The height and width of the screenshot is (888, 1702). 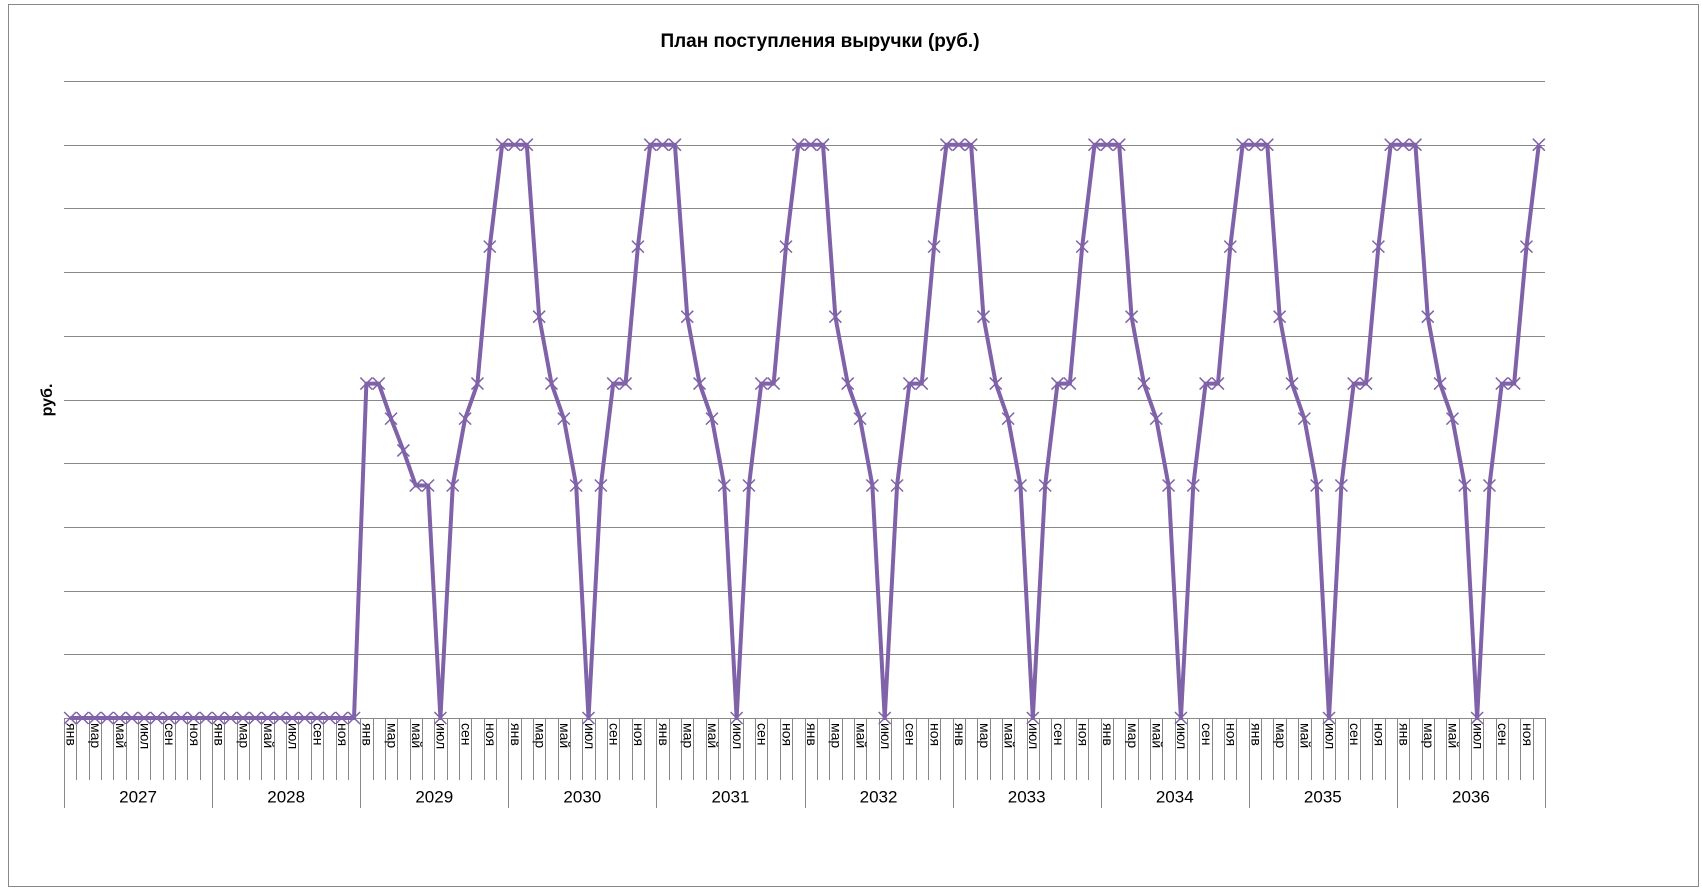 What do you see at coordinates (582, 796) in the screenshot?
I see `x-group-label: 2030` at bounding box center [582, 796].